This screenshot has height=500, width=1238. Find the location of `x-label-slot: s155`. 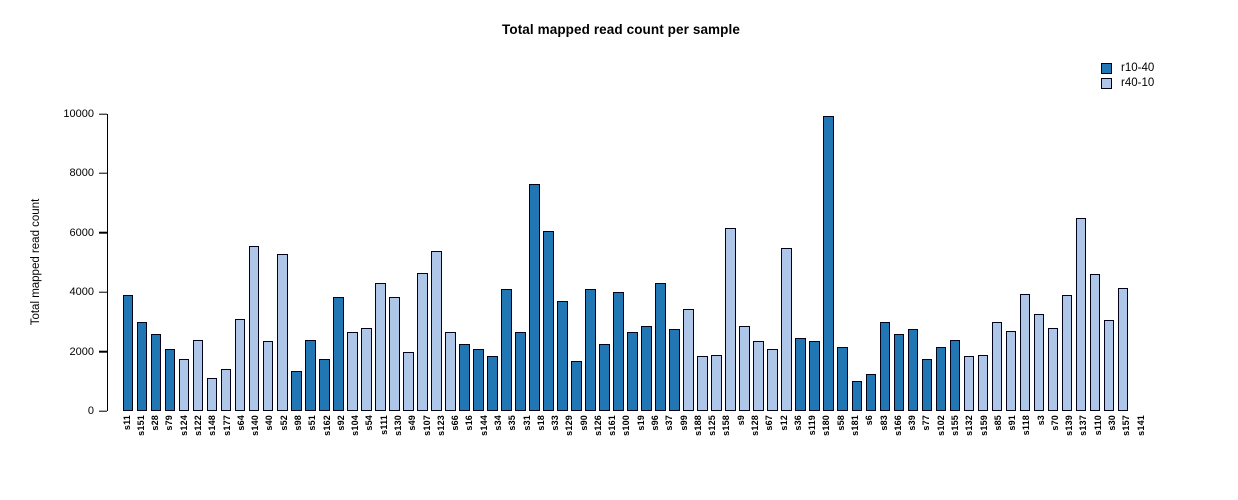

x-label-slot: s155 is located at coordinates (955, 446).